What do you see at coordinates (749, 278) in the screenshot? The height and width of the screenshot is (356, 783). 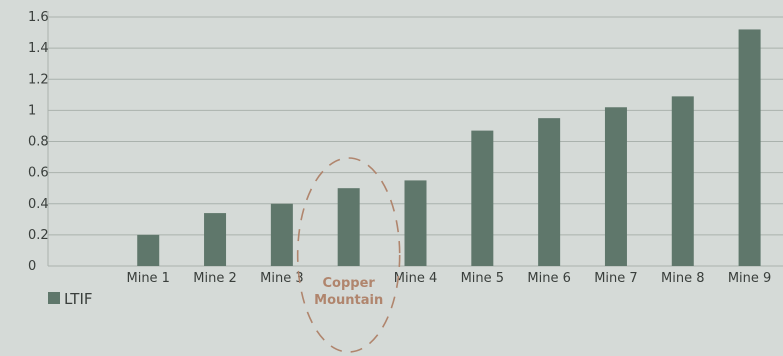 I see `x-category-label: Mine 9` at bounding box center [749, 278].